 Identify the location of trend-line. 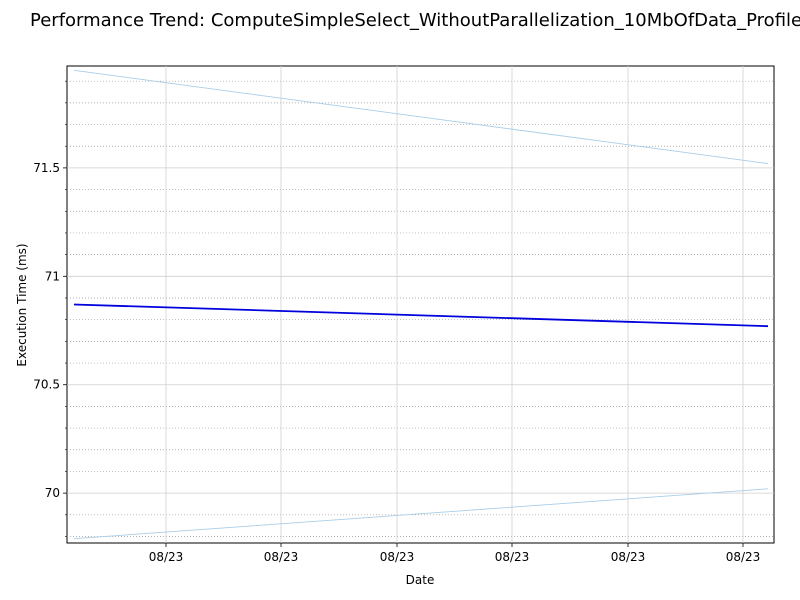
(421, 315).